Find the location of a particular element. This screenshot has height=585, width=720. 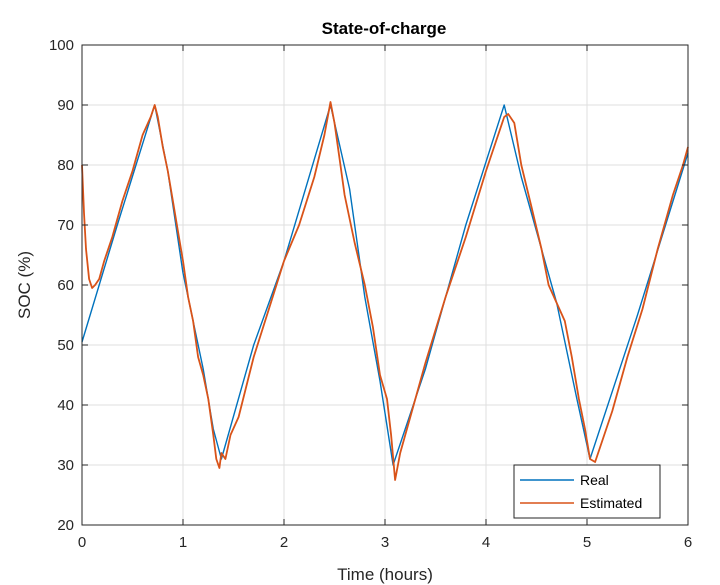

x-tick-label: 1 is located at coordinates (183, 542).